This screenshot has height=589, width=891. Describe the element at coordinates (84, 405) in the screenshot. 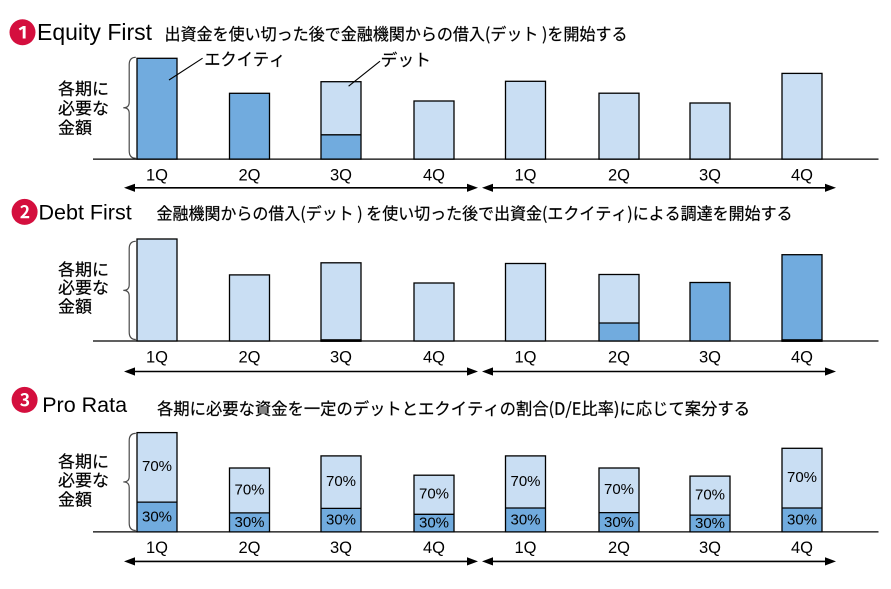

I see `svg-text: Pro Rata` at that location.